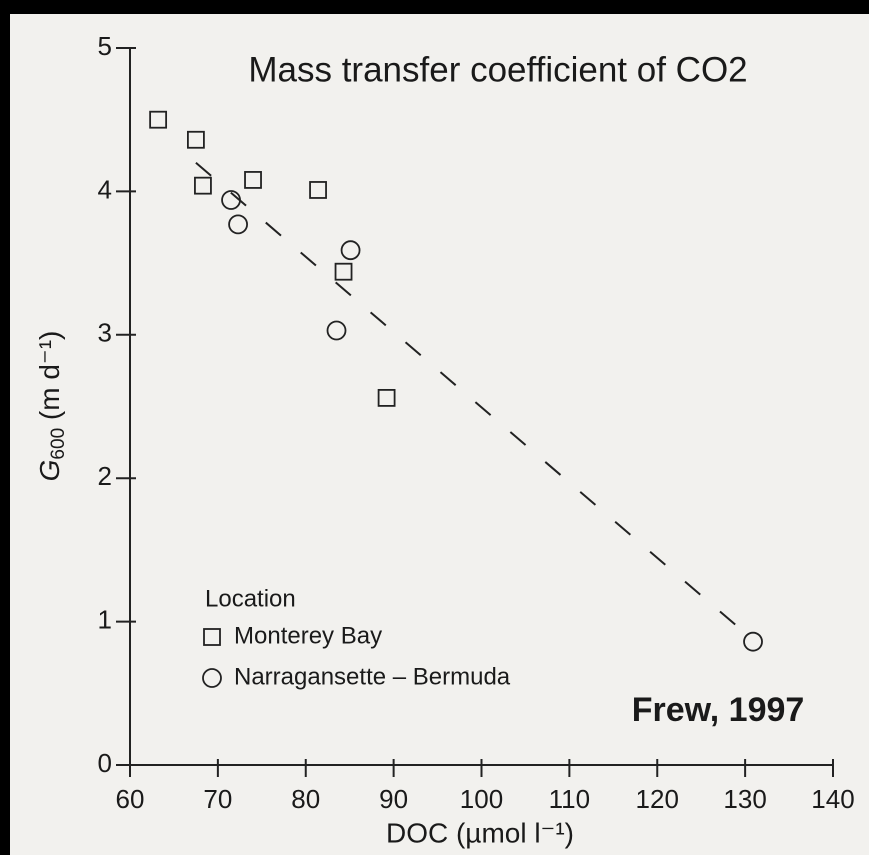  Describe the element at coordinates (250, 598) in the screenshot. I see `legend-title: Location` at that location.